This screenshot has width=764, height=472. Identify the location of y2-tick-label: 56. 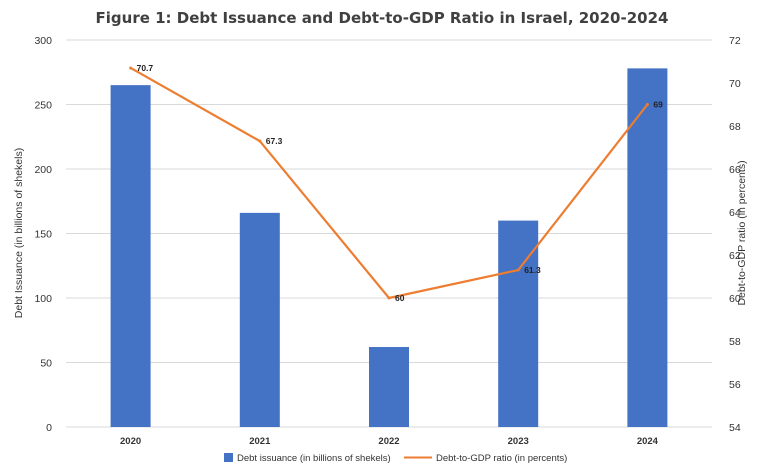
(735, 385).